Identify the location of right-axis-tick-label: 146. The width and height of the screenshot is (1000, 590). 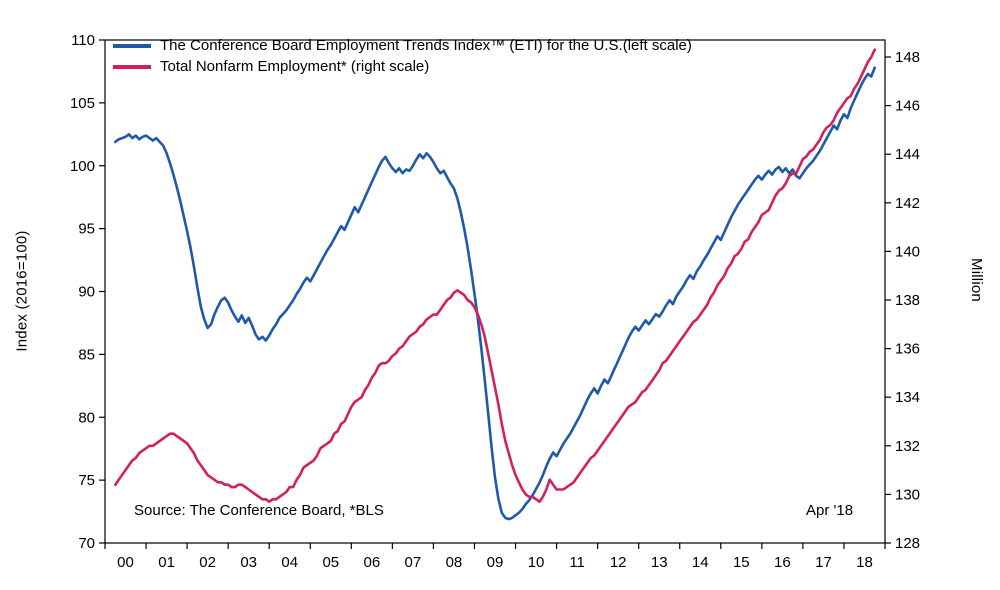
(907, 106).